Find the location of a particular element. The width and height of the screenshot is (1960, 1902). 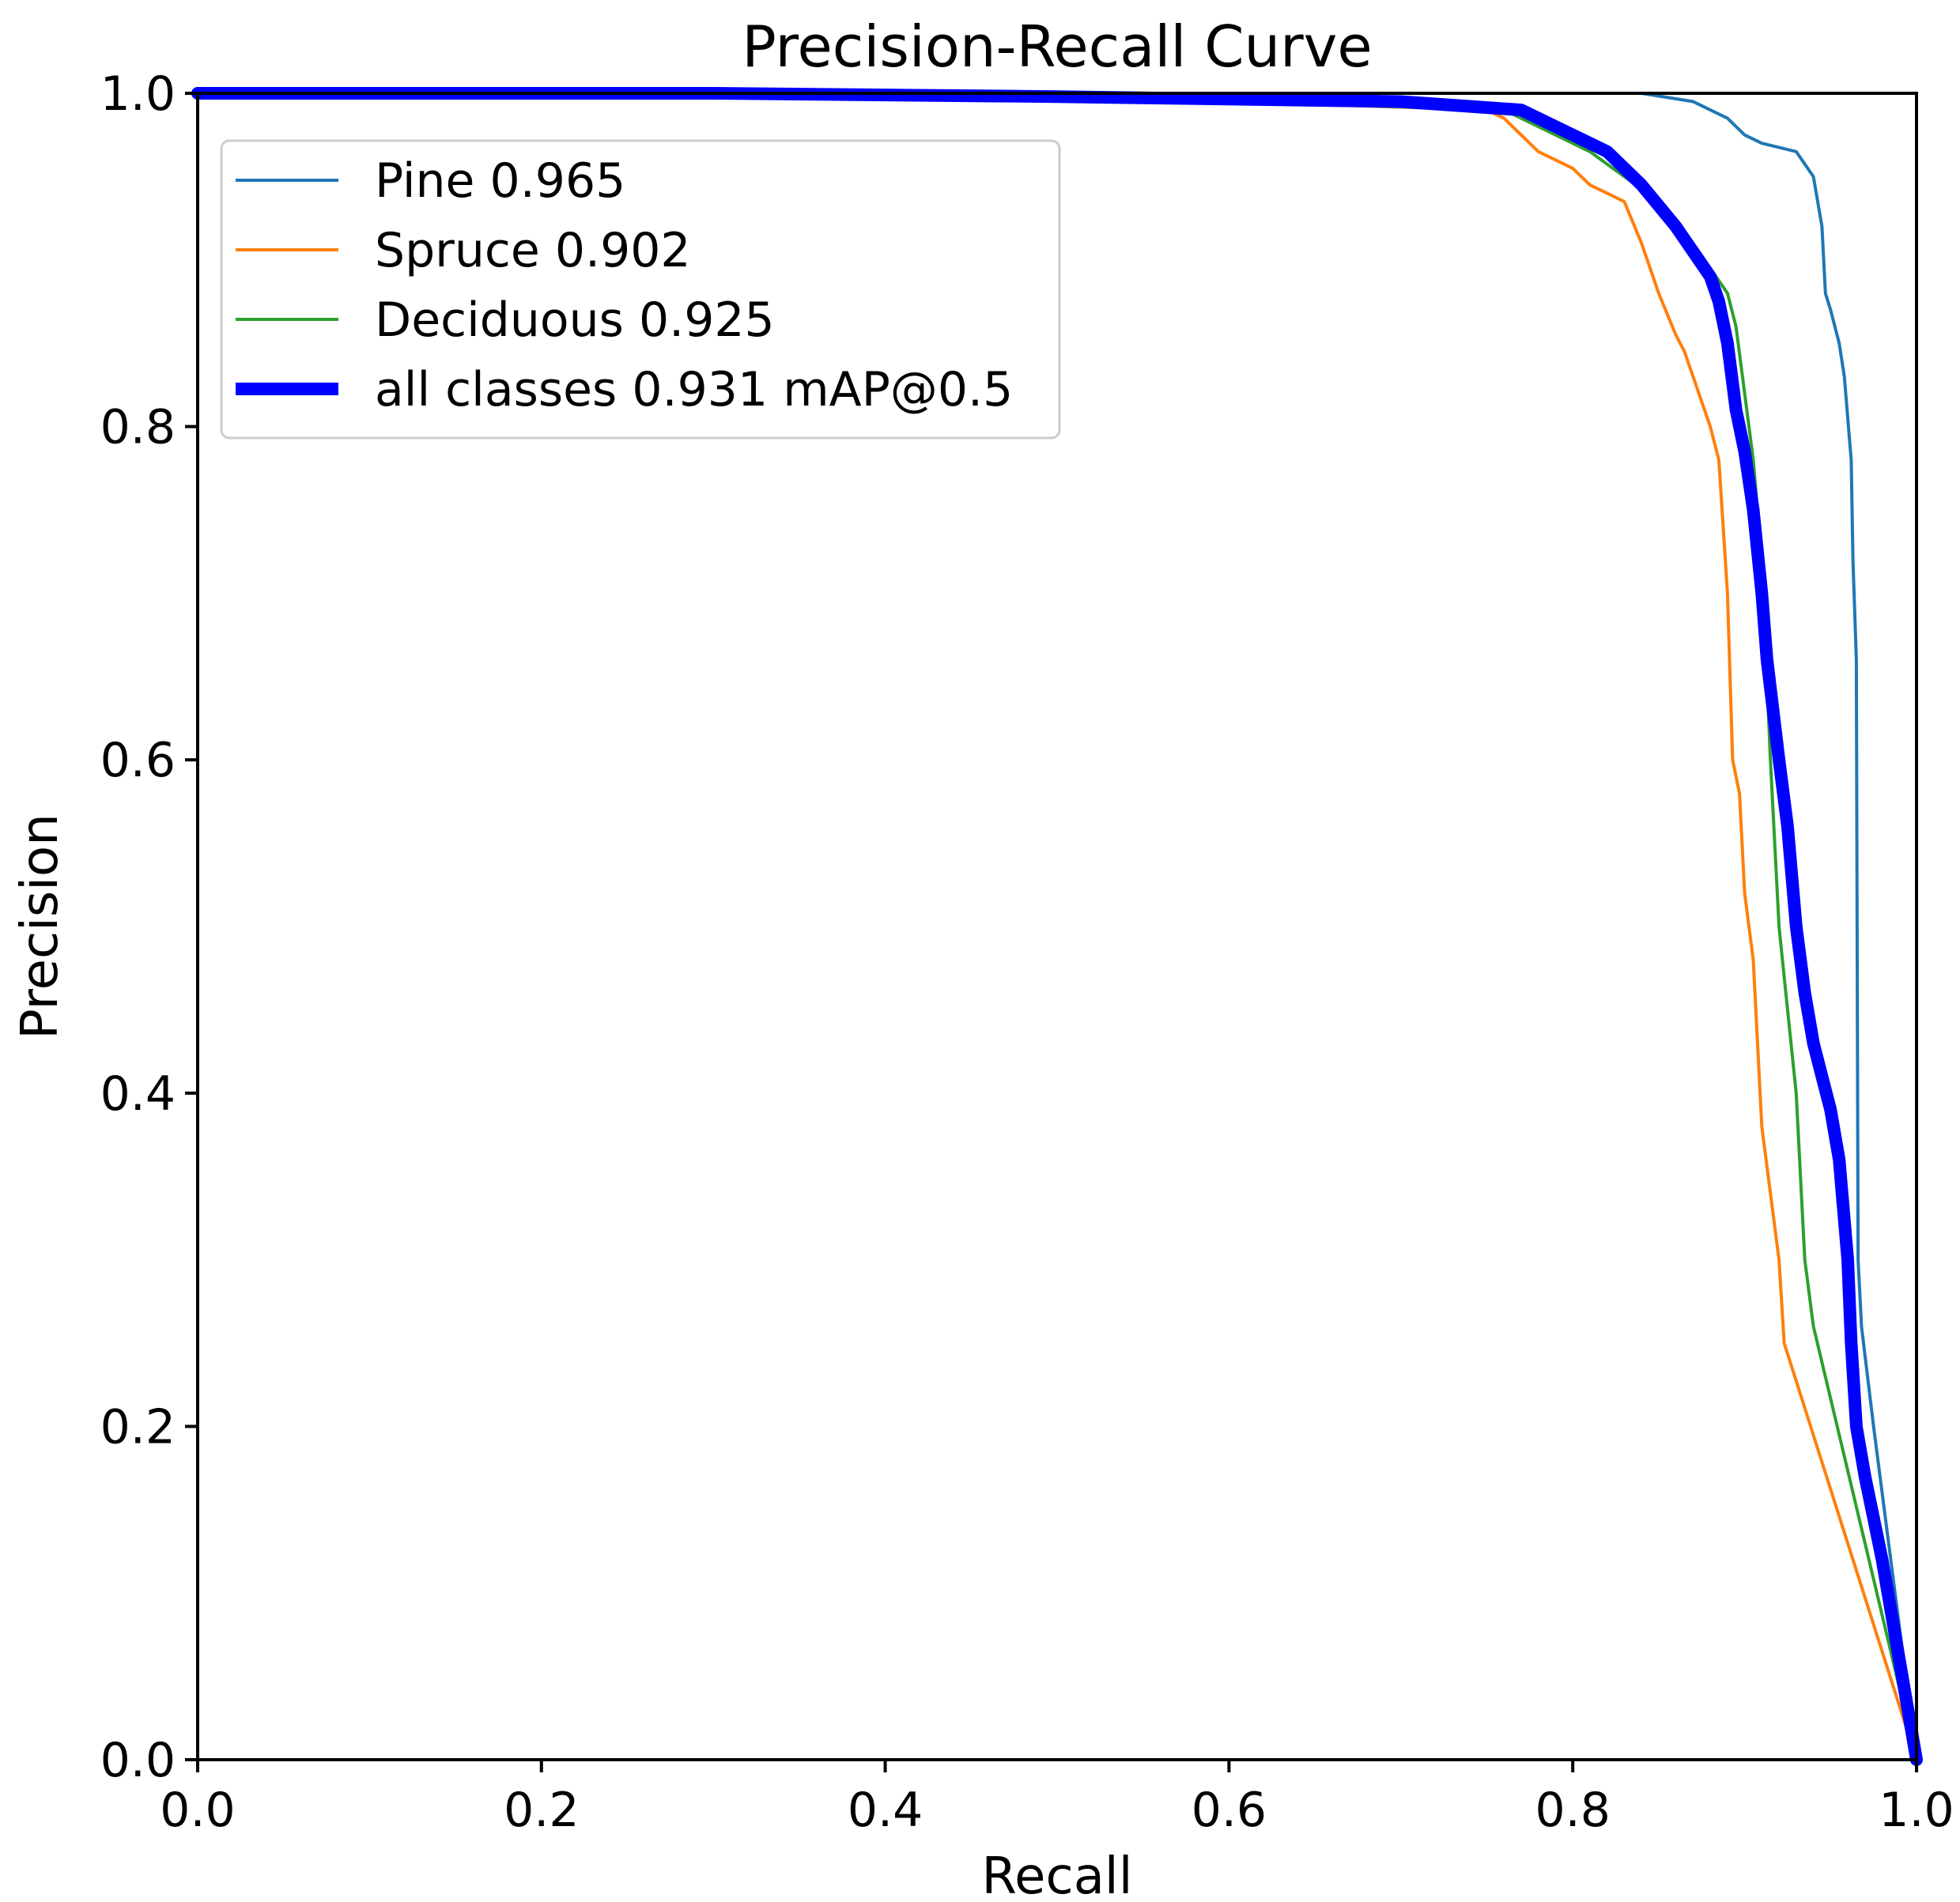

x-tick-label: 0.6 is located at coordinates (1229, 1810).